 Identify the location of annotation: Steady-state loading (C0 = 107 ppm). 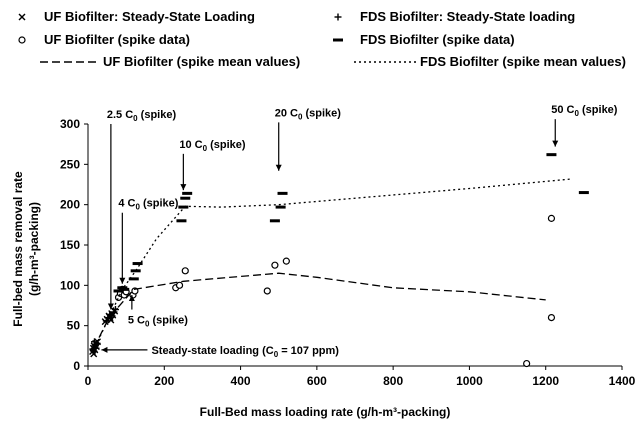
(220, 352).